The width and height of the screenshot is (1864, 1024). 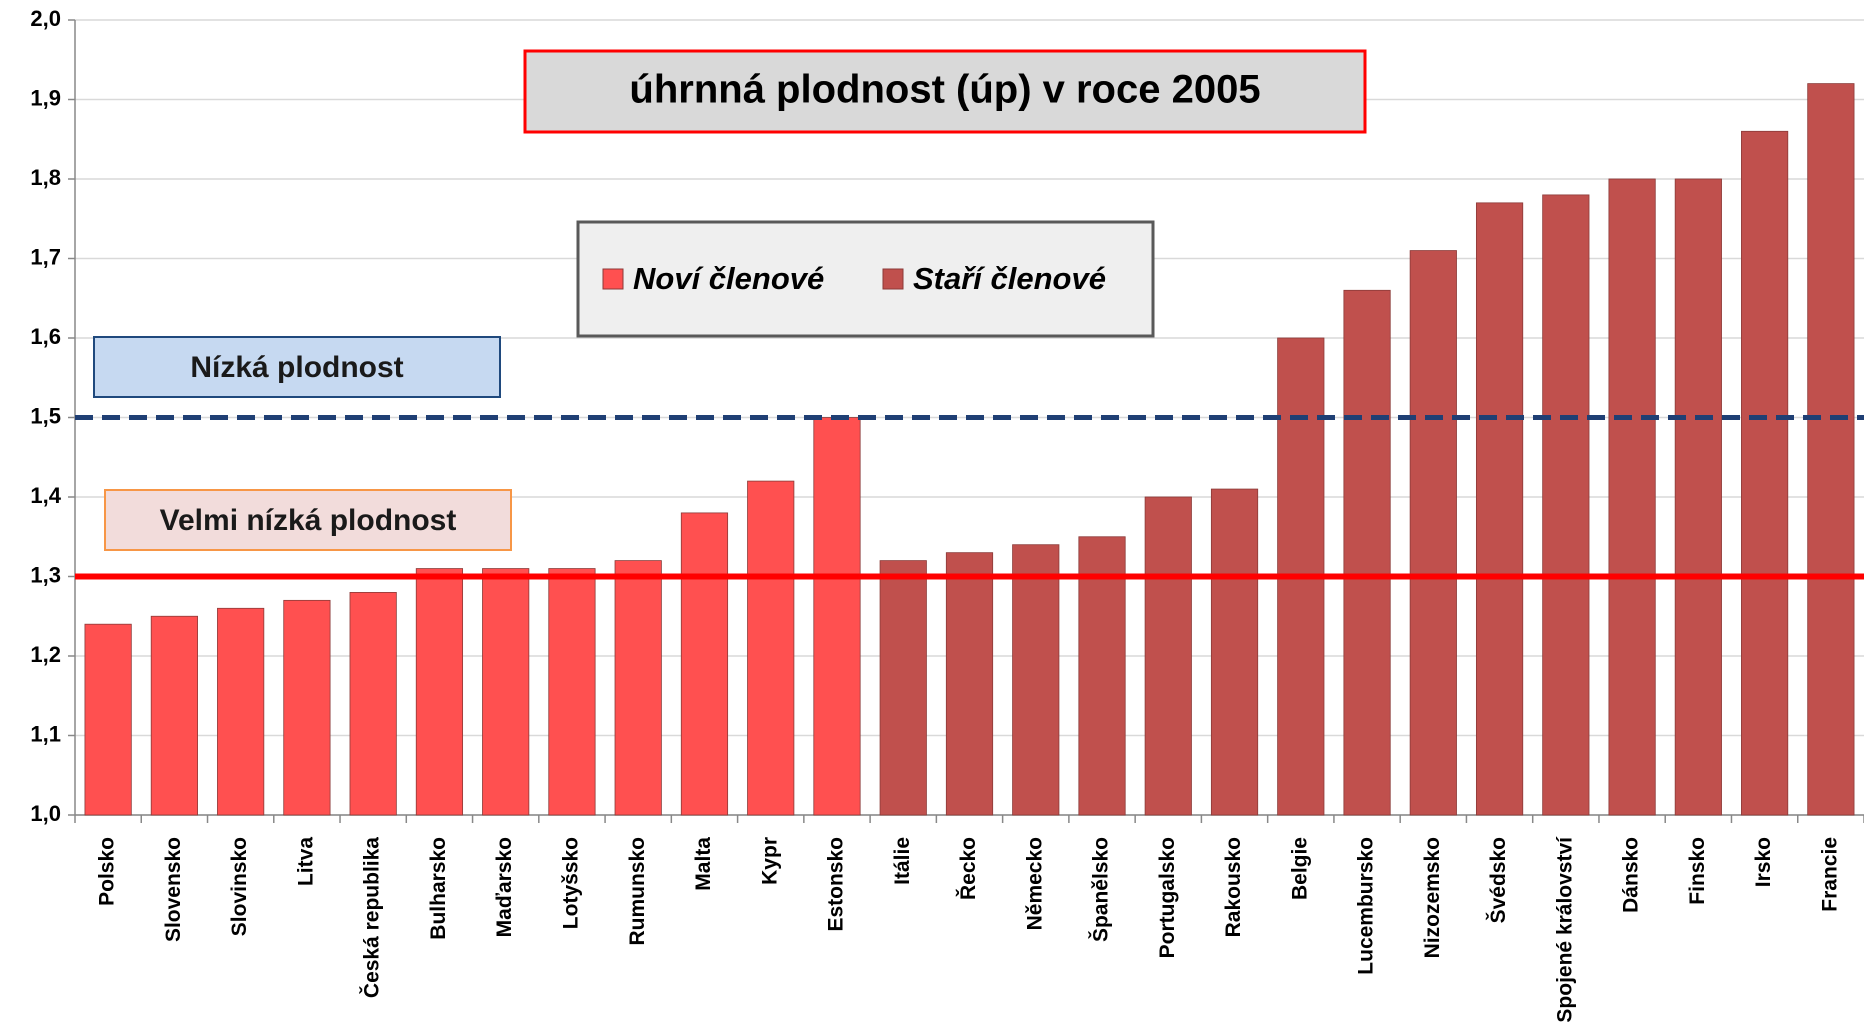 I want to click on x-tick-label: Itálie, so click(x=902, y=861).